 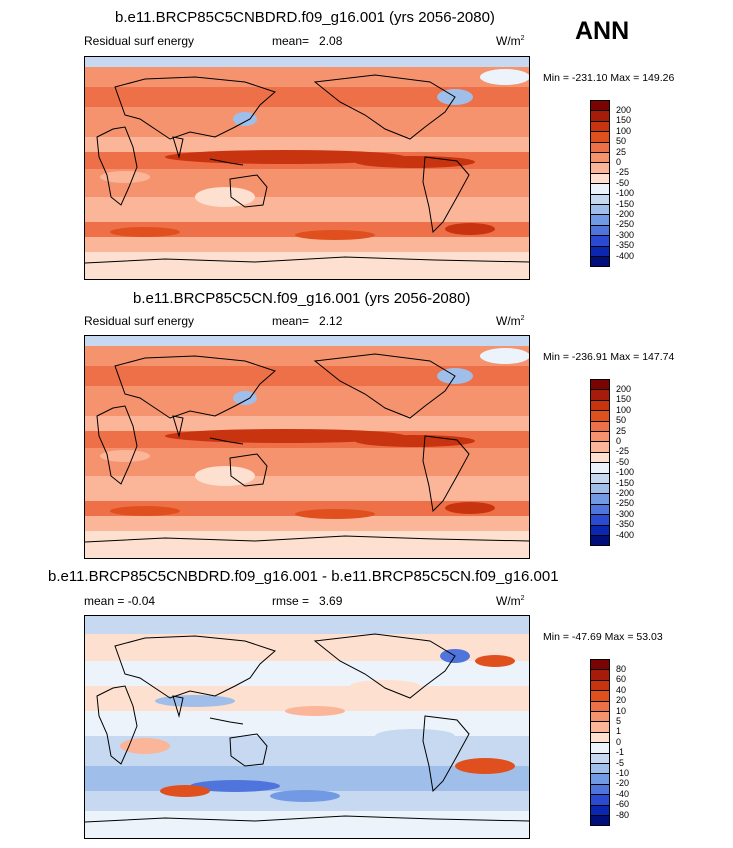 I want to click on colorbar-label: 150, so click(x=624, y=399).